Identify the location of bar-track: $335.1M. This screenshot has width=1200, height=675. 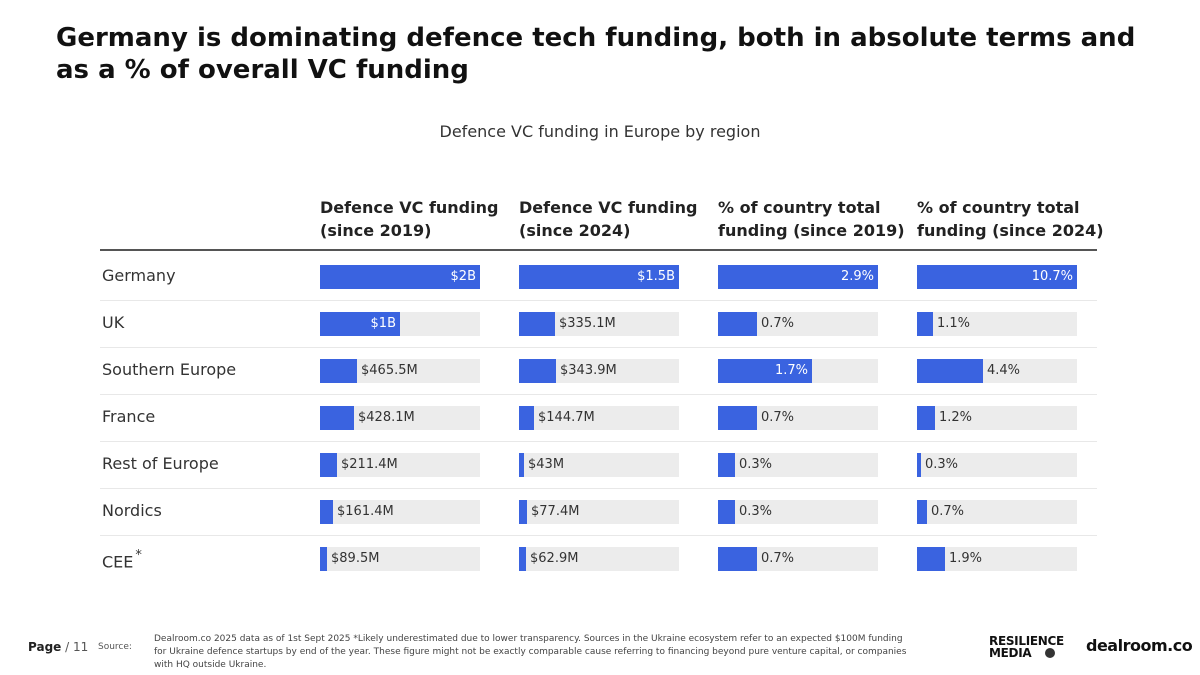
(599, 324).